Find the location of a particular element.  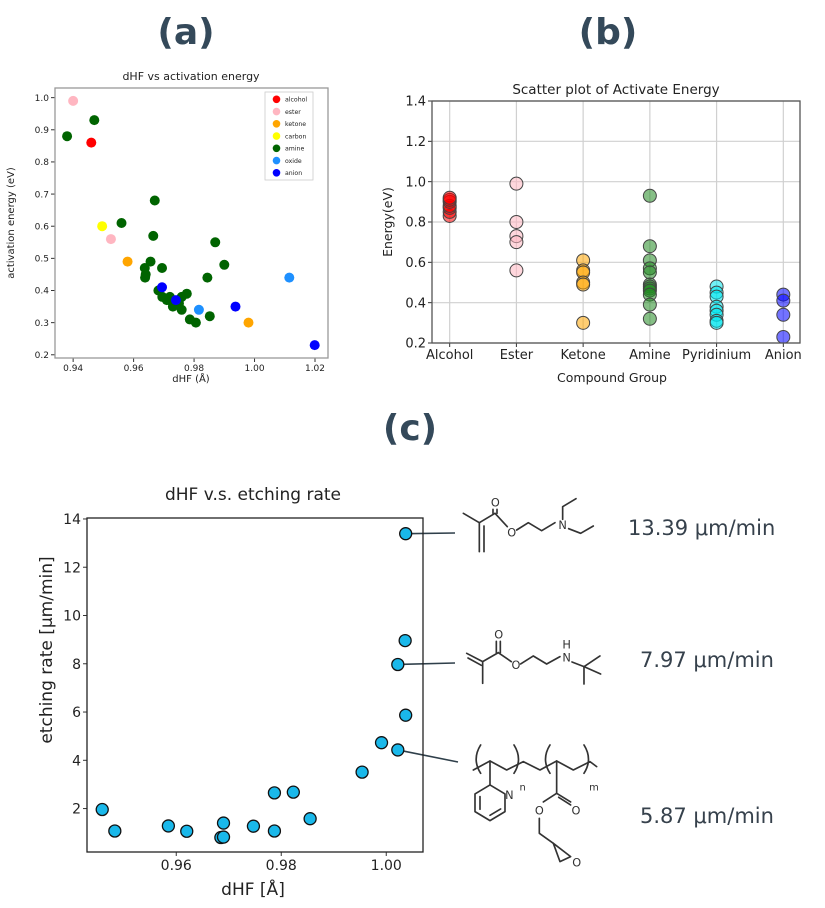

data-point-alcohol is located at coordinates (449, 197).